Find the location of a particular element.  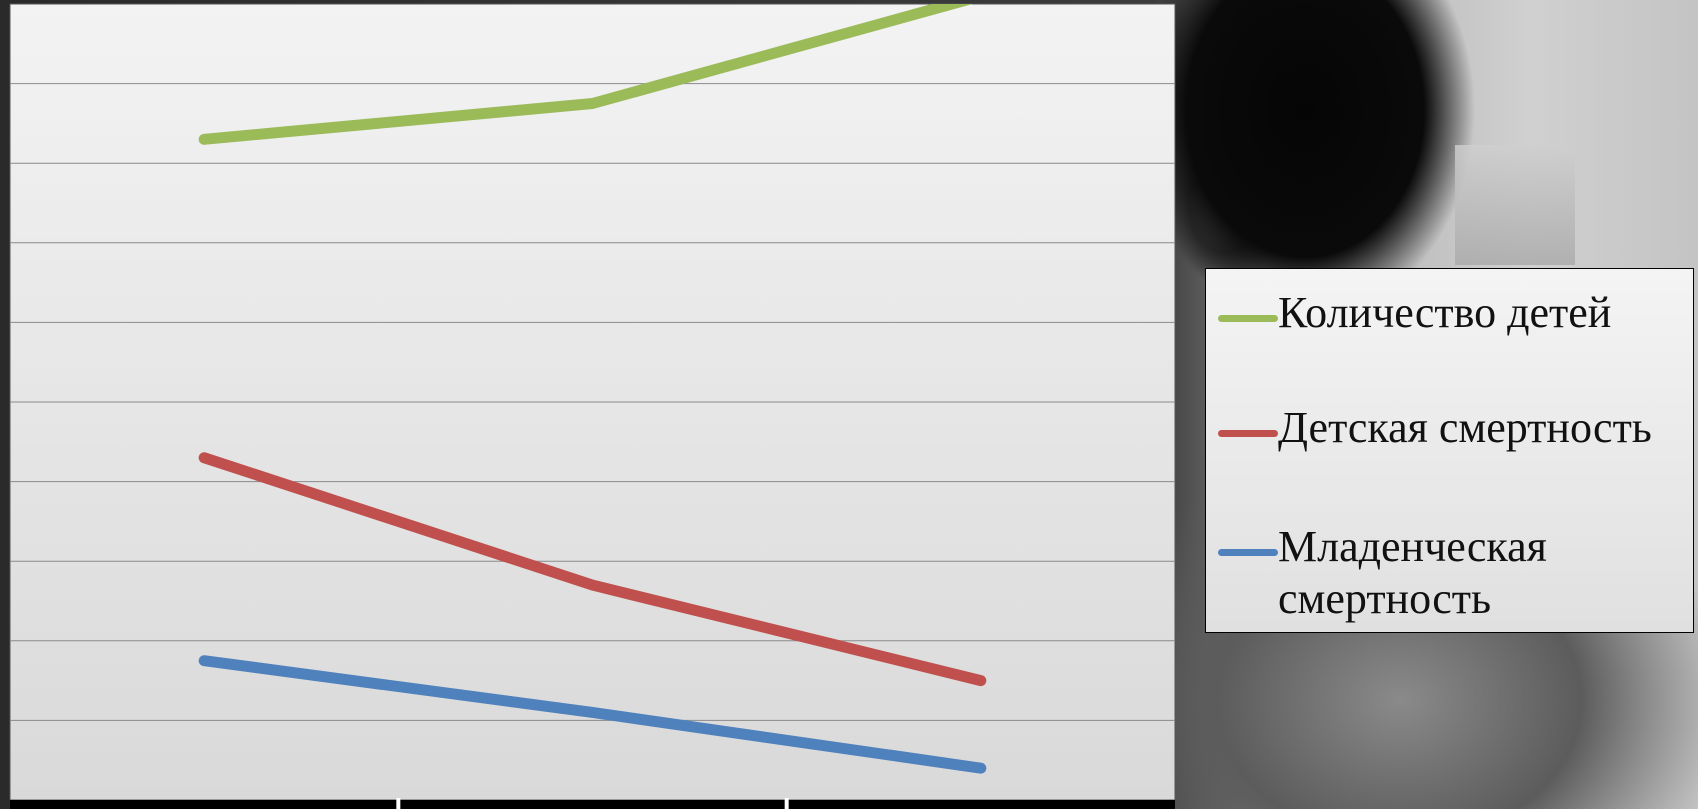

legend-swatch-green is located at coordinates (1248, 318).